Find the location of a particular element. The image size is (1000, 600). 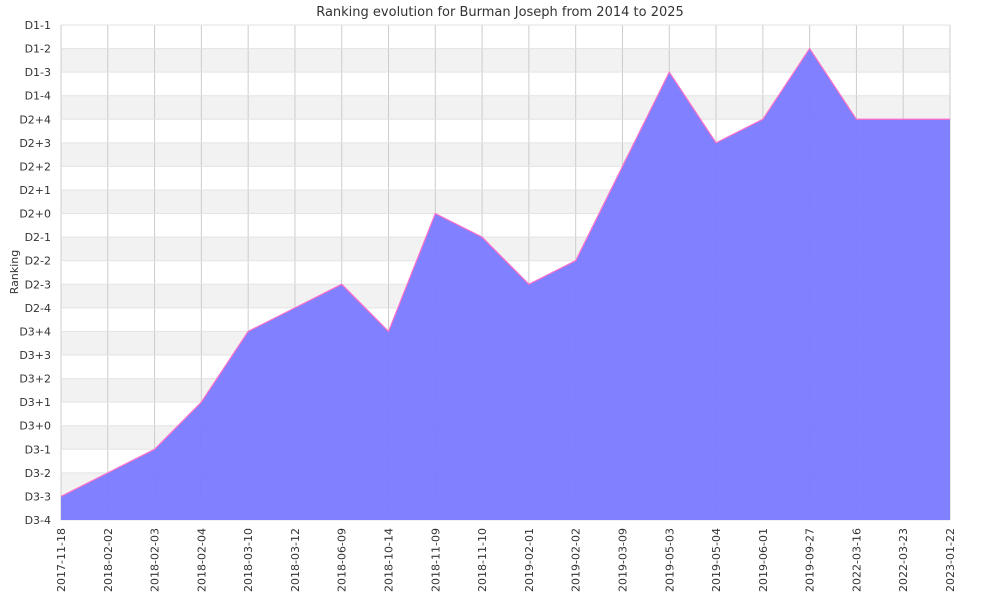

y-tick-label: D1-4 is located at coordinates (38, 96).